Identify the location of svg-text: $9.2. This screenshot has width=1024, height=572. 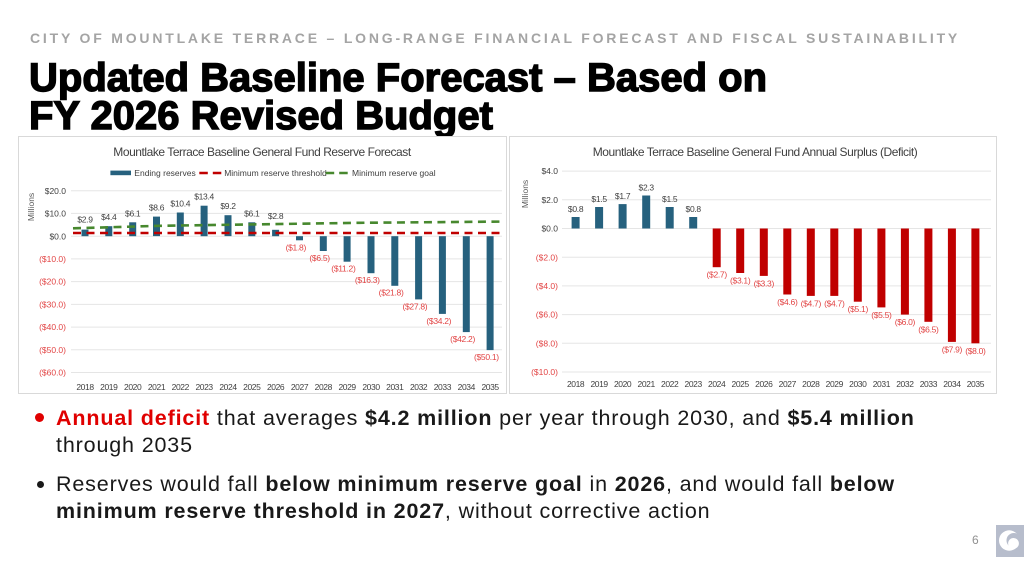
(228, 206).